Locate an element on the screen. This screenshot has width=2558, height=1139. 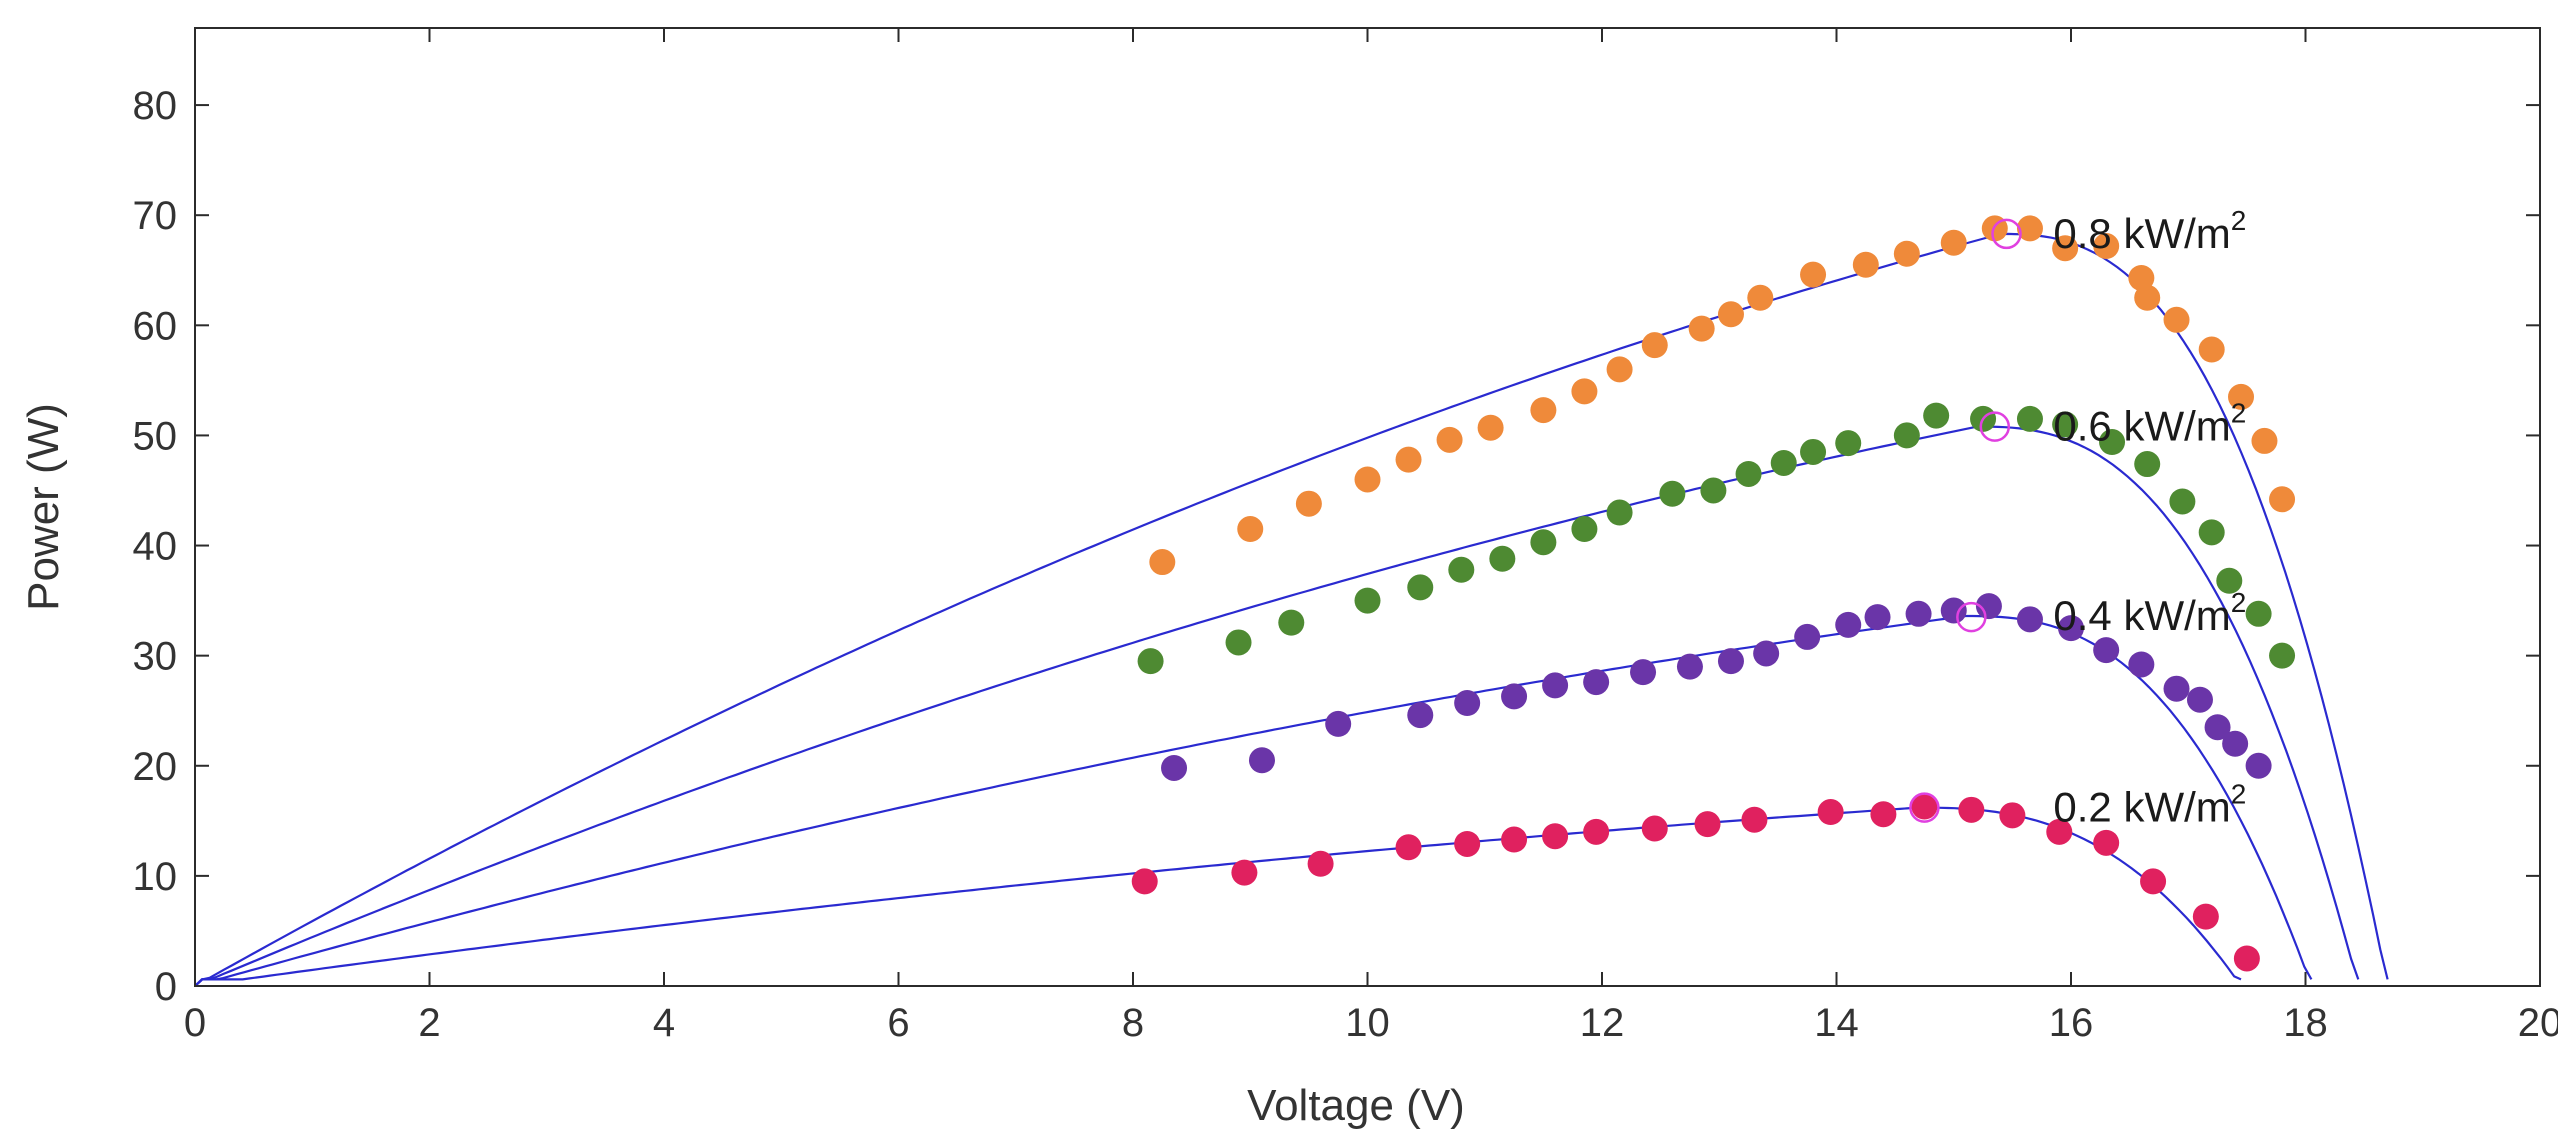
y-tick-label: 60 is located at coordinates (155, 326).